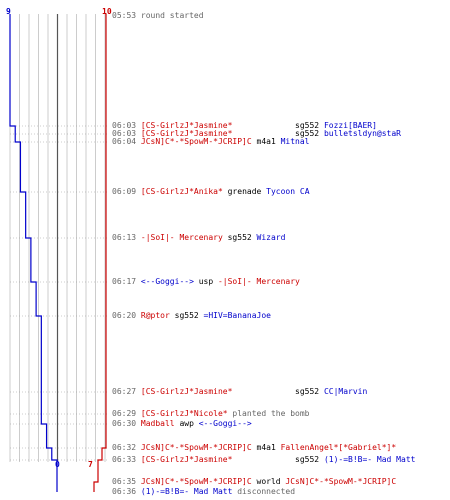 The height and width of the screenshot is (500, 450). I want to click on event-time: 05:53, so click(126, 15).